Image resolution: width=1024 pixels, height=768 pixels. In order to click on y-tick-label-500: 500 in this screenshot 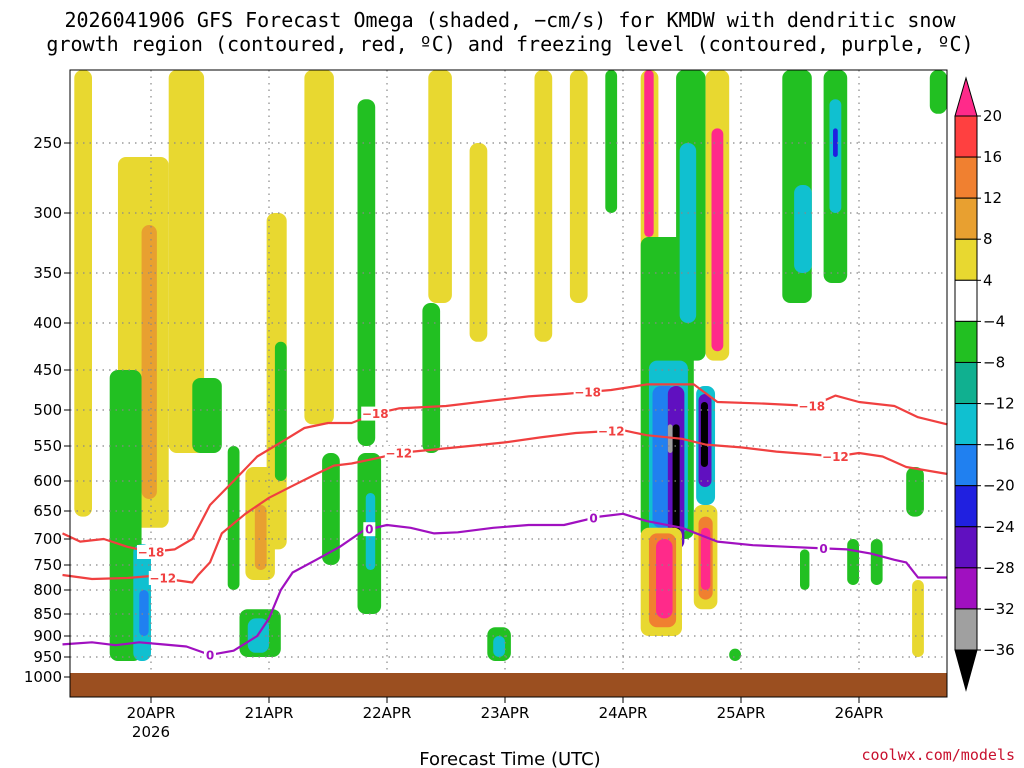, I will do `click(47, 410)`.